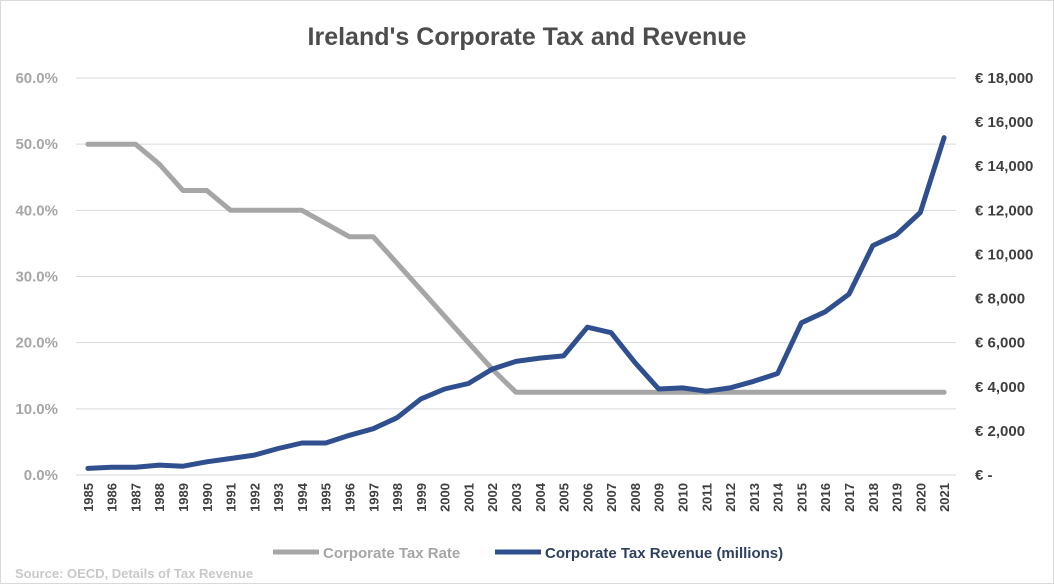 This screenshot has width=1054, height=584. I want to click on right-tick-label: € 14,000, so click(1004, 166).